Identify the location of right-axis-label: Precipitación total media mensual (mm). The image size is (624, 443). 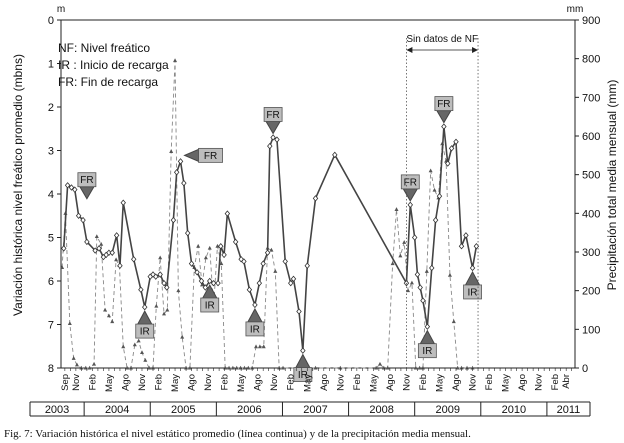
(612, 185).